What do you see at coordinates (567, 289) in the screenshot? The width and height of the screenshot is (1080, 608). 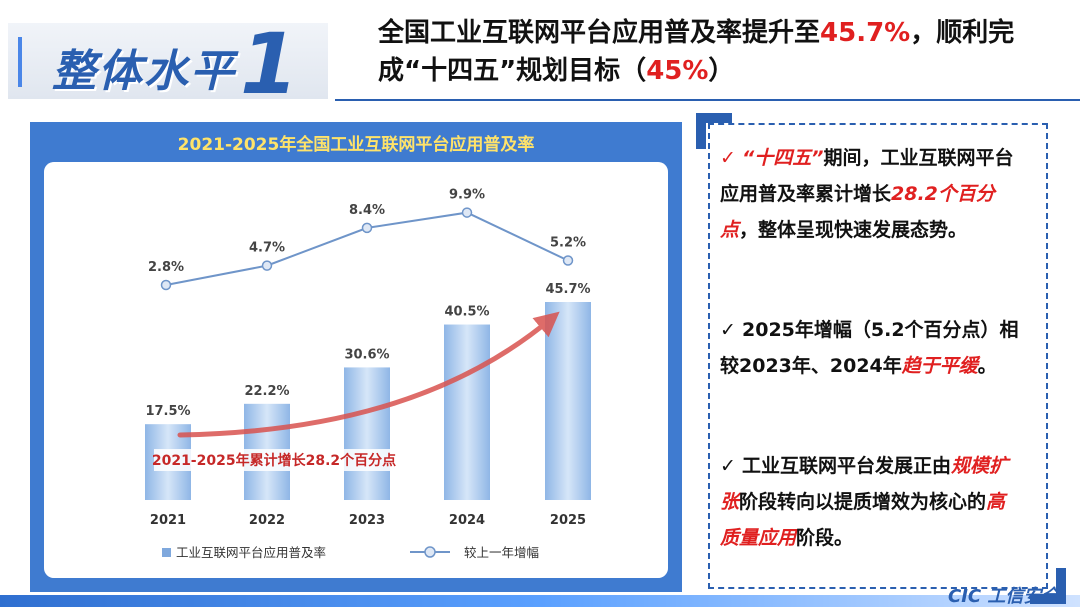 I see `bar-label-2025: 45.7%` at bounding box center [567, 289].